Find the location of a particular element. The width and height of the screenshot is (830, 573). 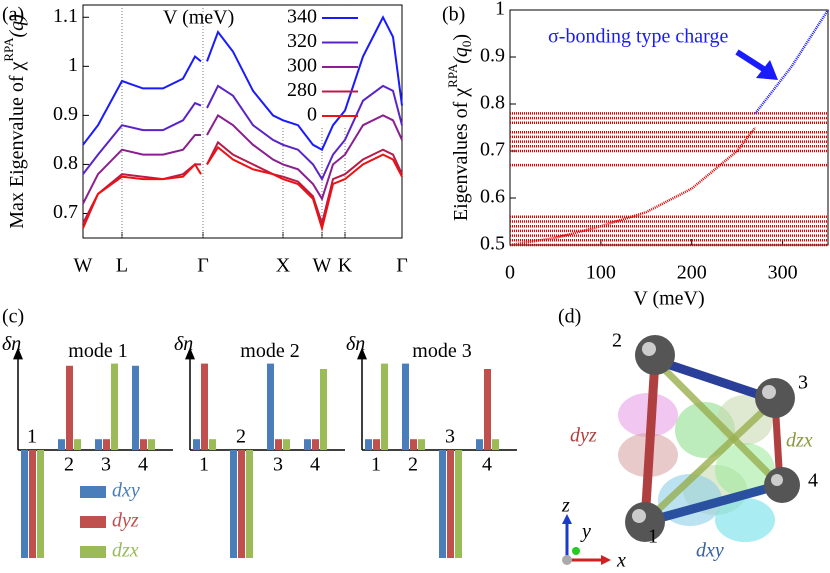

legend-label: dxy is located at coordinates (126, 491).